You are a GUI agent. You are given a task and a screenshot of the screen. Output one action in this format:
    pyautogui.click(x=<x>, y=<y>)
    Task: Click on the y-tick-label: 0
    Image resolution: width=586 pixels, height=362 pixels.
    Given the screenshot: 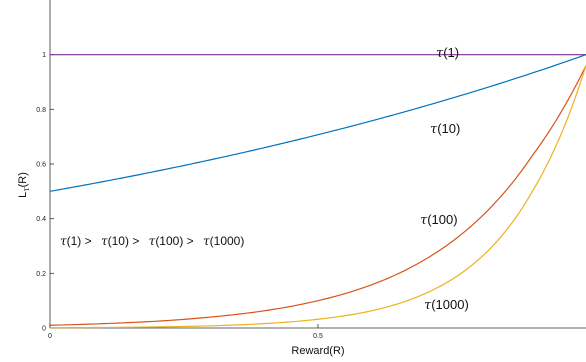 What is the action you would take?
    pyautogui.click(x=44, y=329)
    